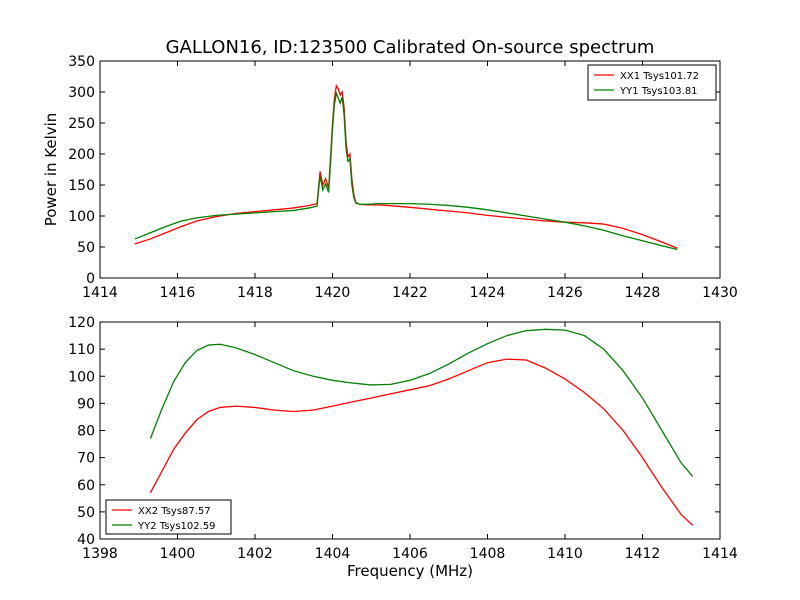 This screenshot has width=800, height=600. Describe the element at coordinates (81, 93) in the screenshot. I see `y-tick-label: 300` at that location.